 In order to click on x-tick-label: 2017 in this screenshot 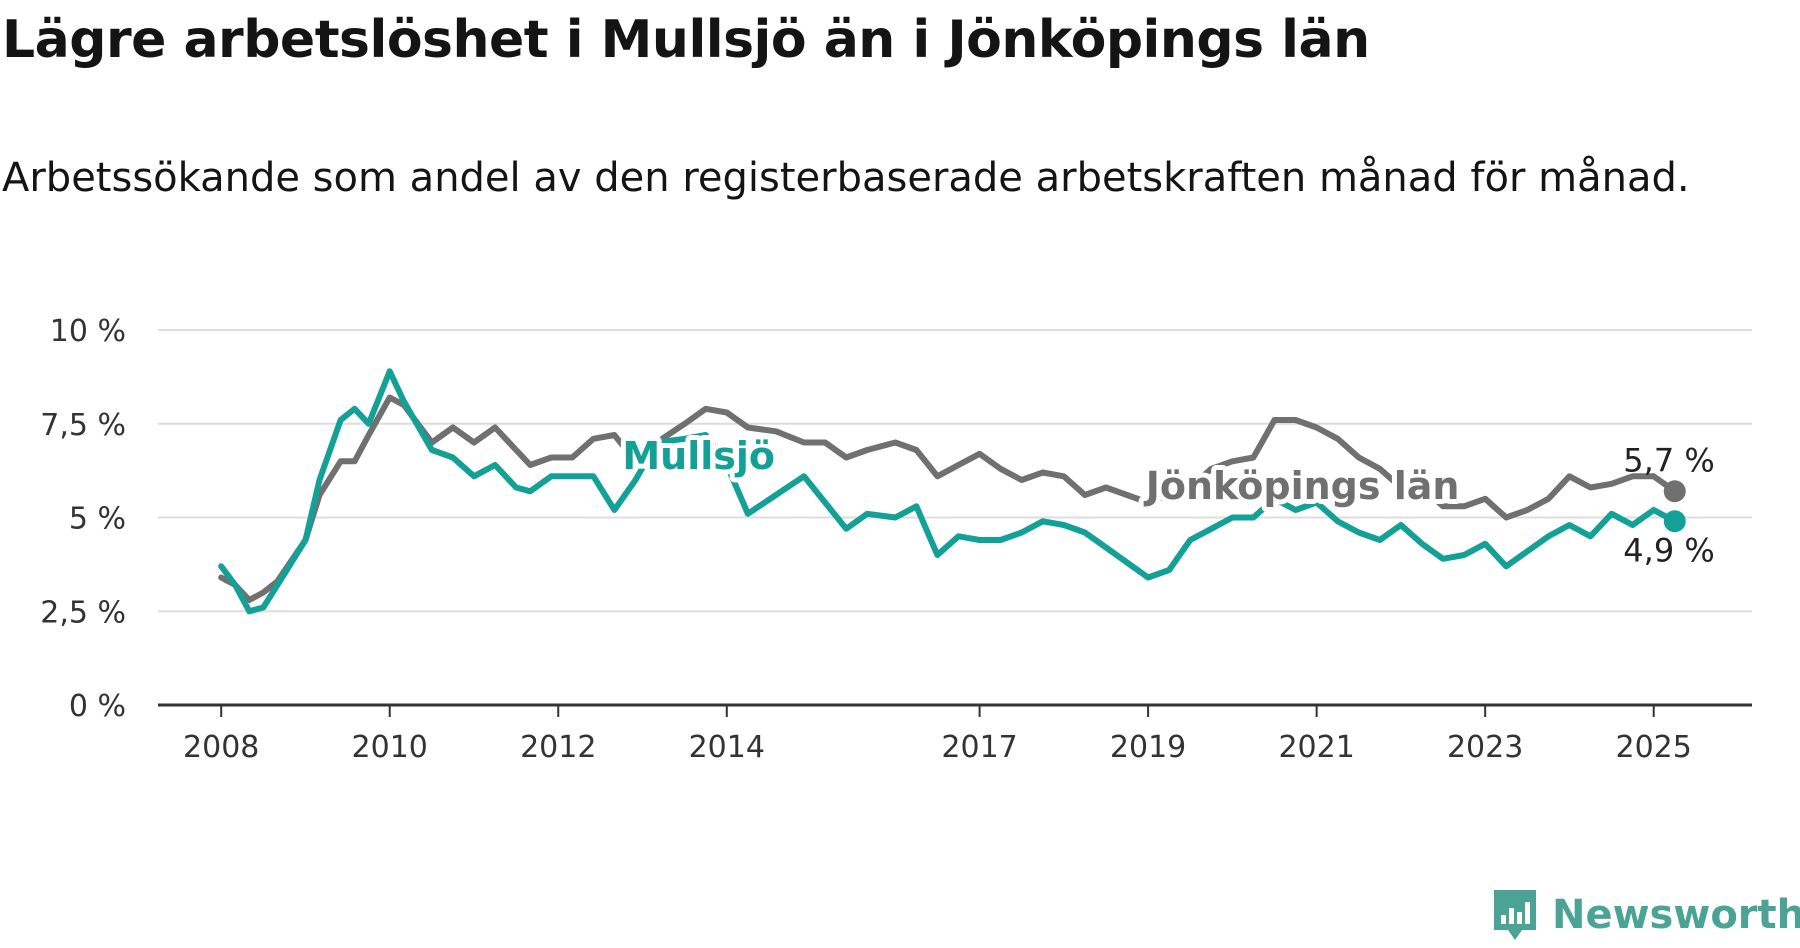, I will do `click(979, 747)`.